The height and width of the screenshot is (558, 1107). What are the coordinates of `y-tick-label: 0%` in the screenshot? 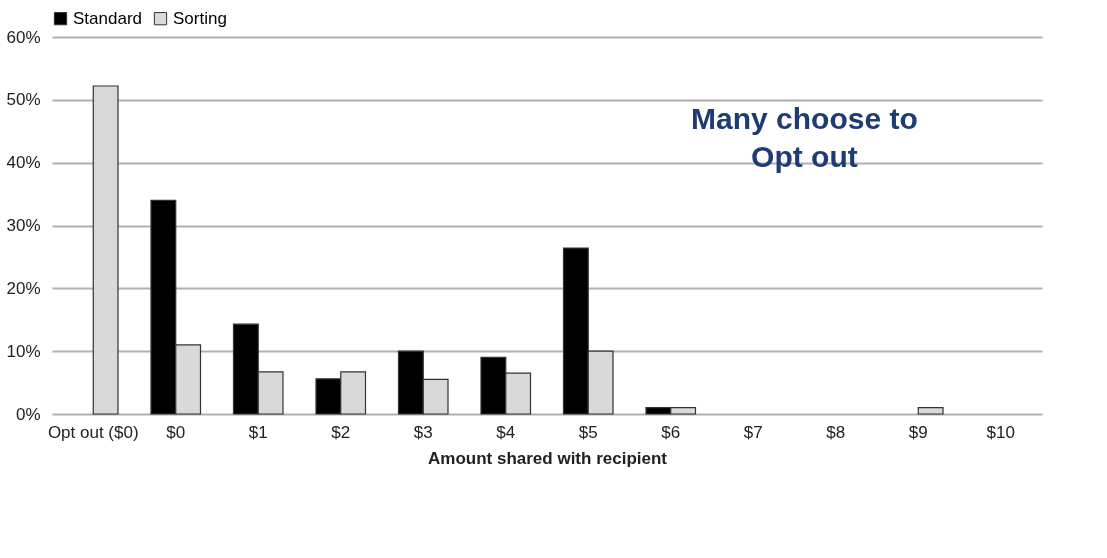 It's located at (28, 414).